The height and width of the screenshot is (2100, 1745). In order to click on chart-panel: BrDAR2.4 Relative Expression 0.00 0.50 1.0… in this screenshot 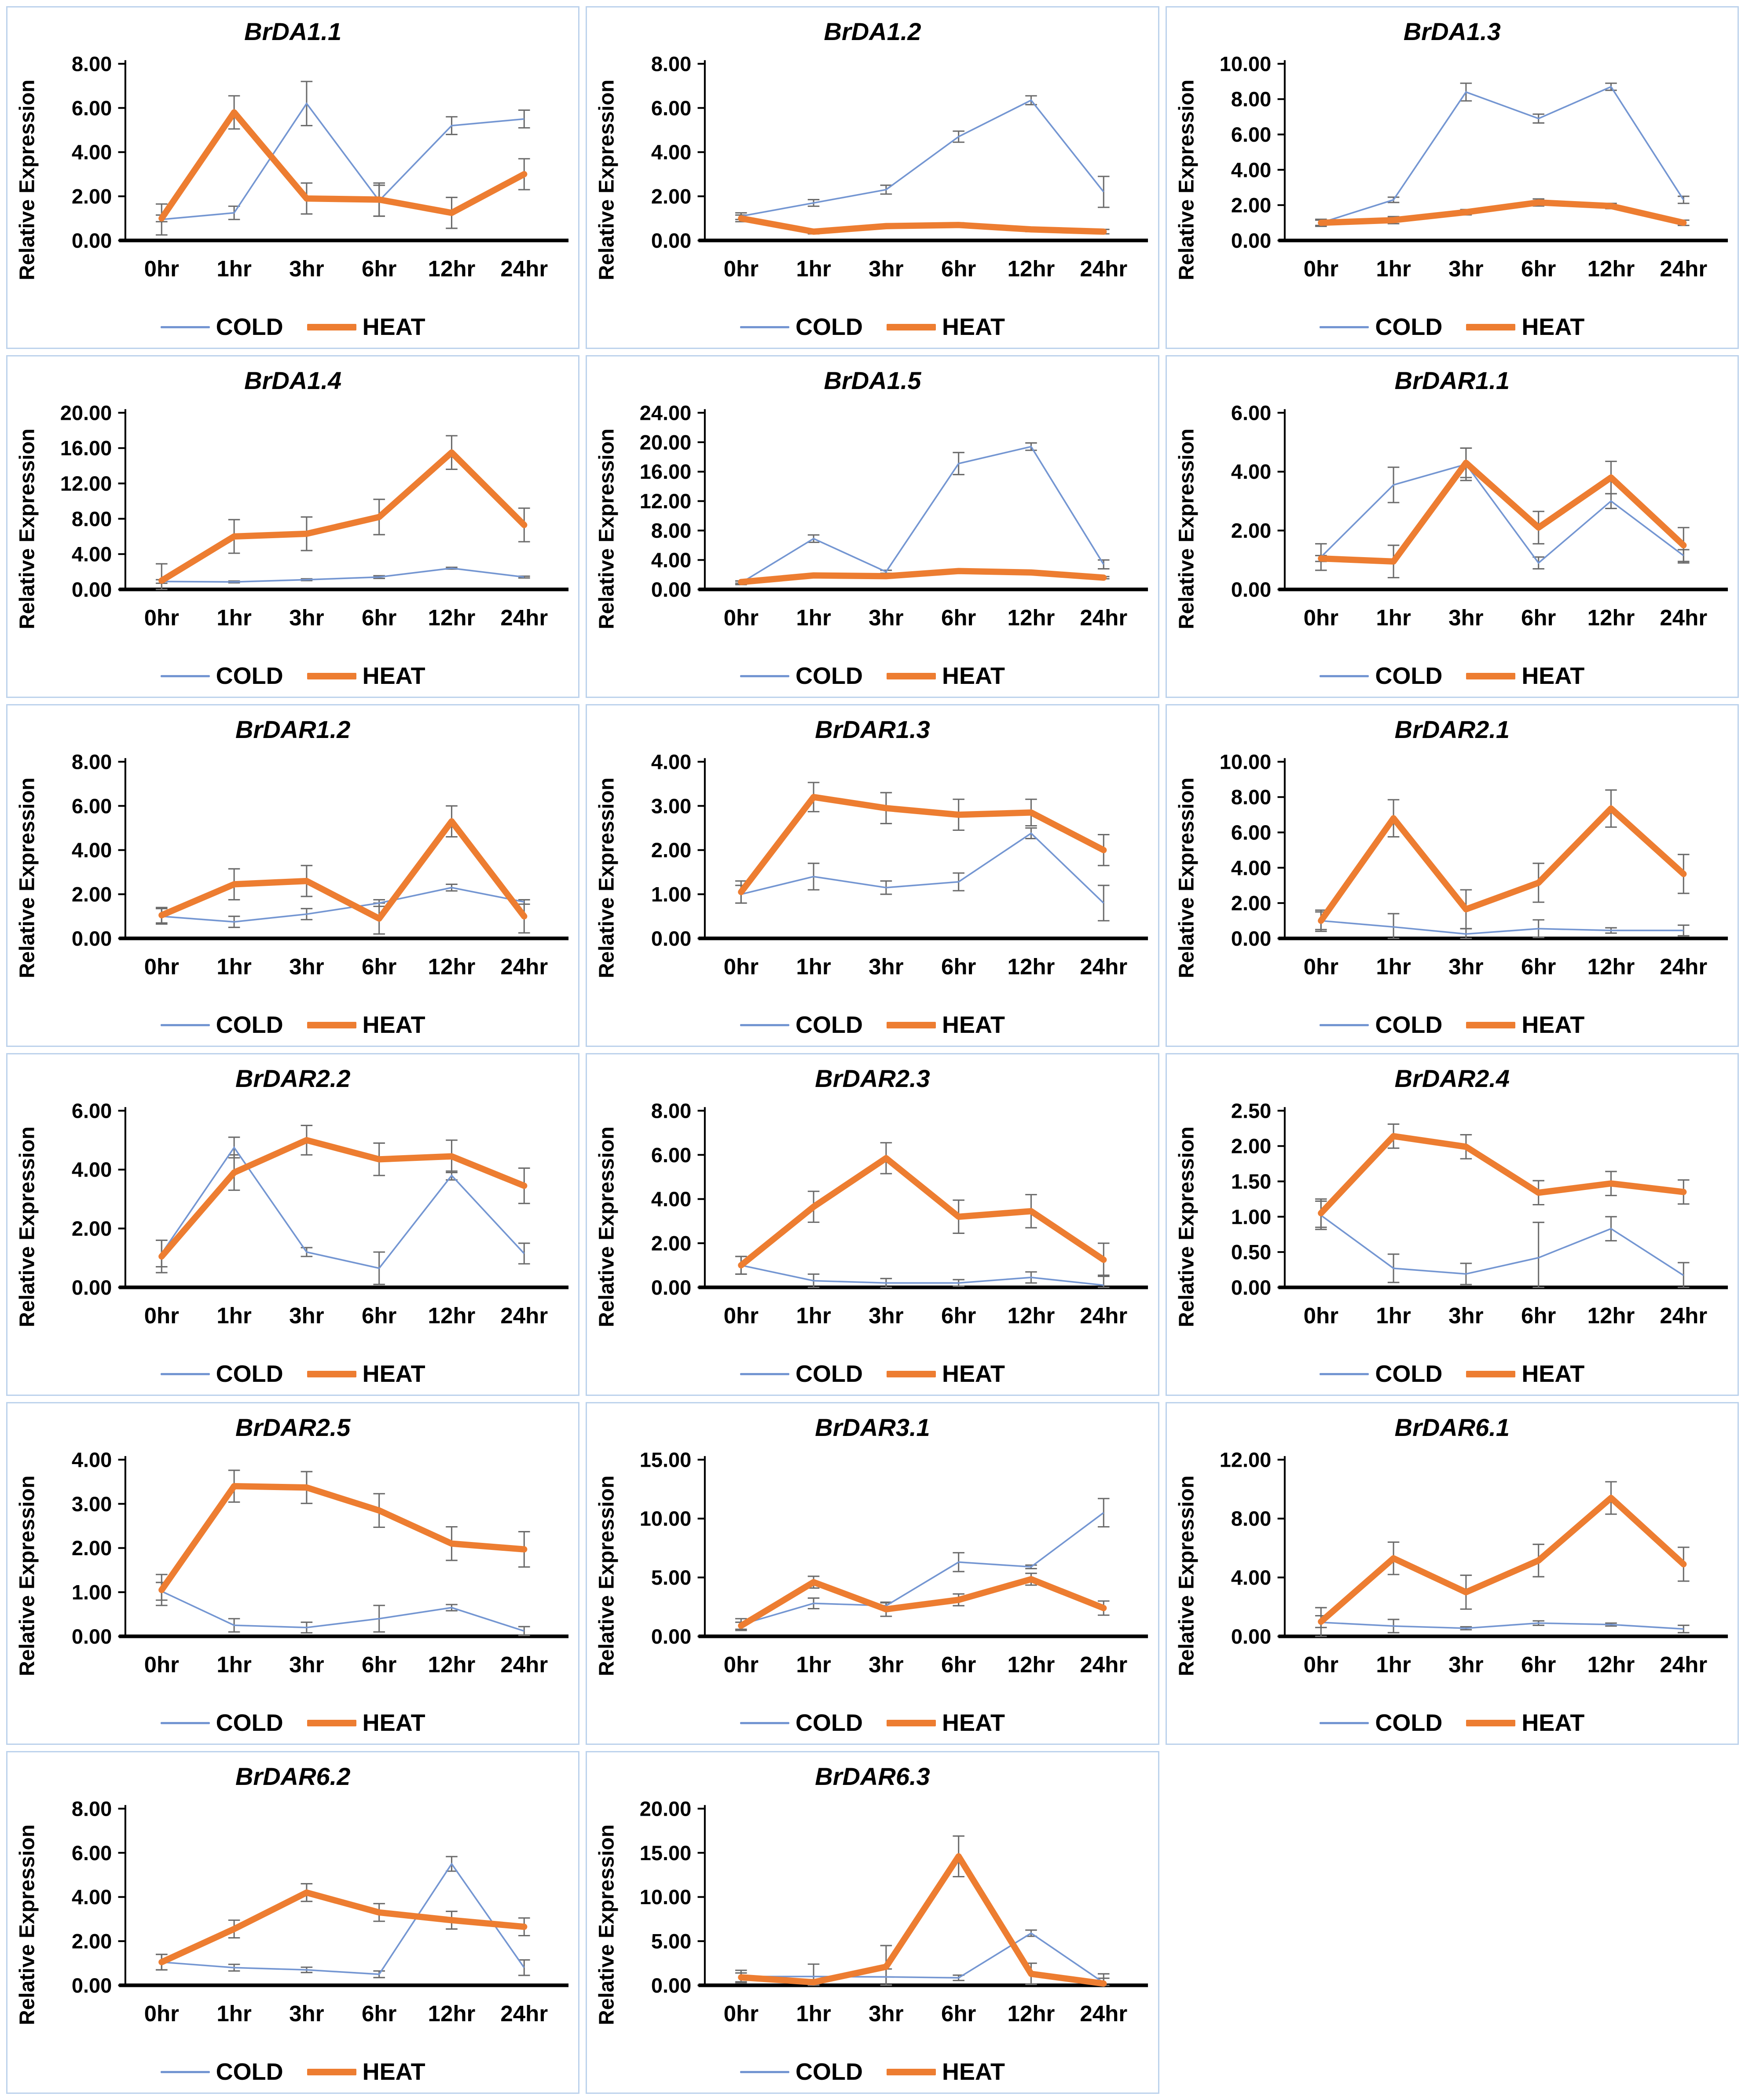, I will do `click(1452, 1224)`.